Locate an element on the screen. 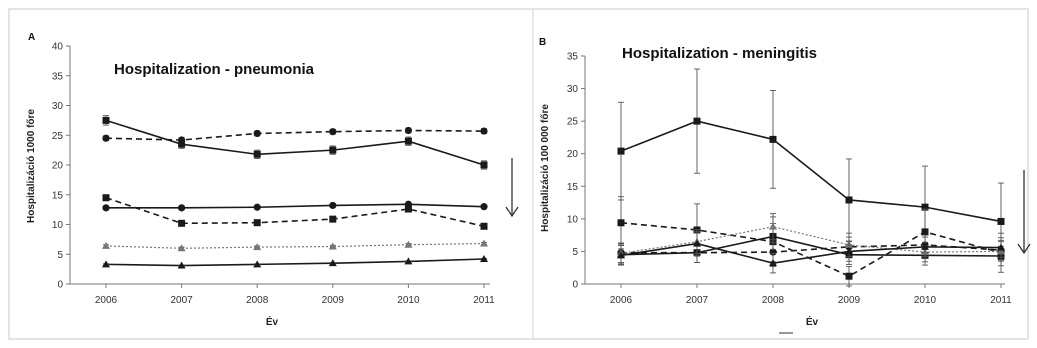  panel-a-series-2-line is located at coordinates (295, 135).